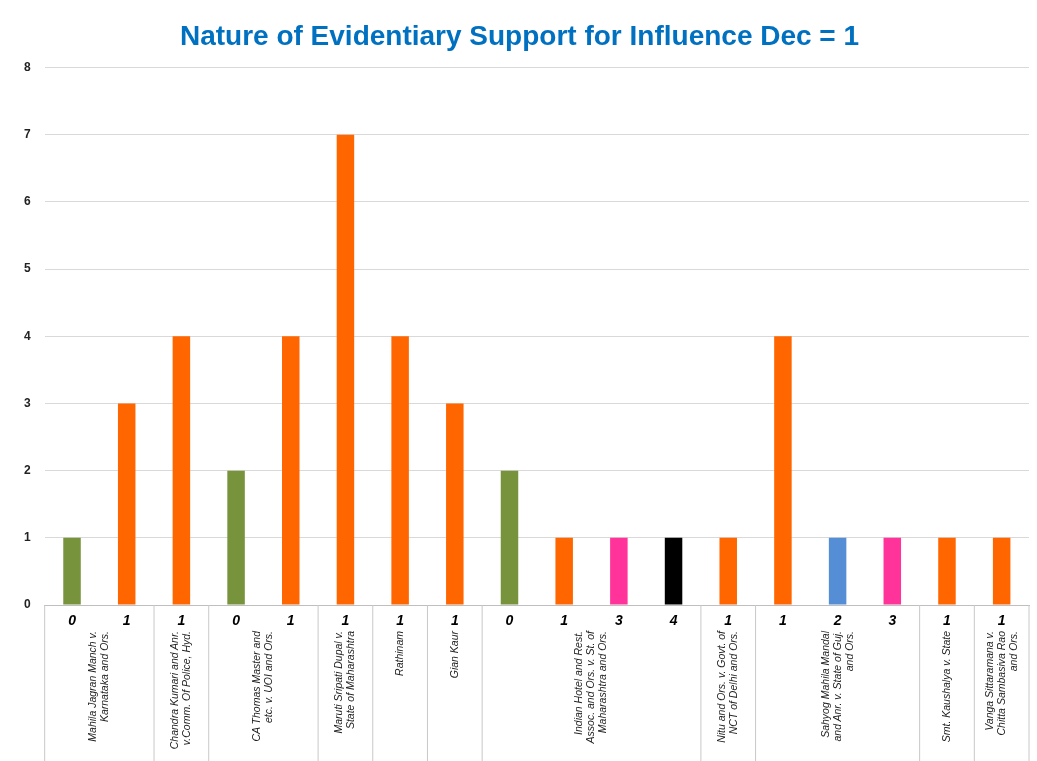 The width and height of the screenshot is (1037, 761). Describe the element at coordinates (837, 620) in the screenshot. I see `x-tick-label: 2` at that location.